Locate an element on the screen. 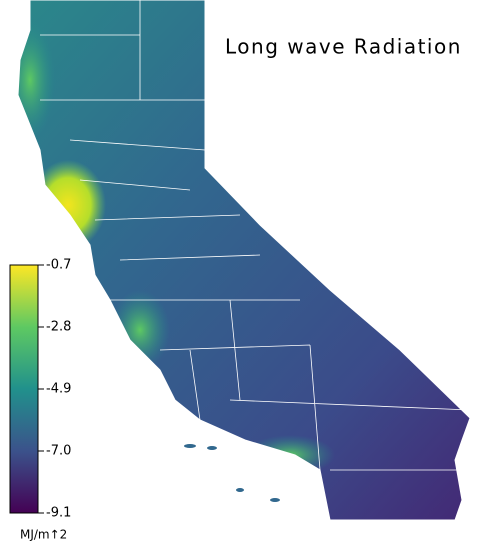  north-coast-high is located at coordinates (36, 80).